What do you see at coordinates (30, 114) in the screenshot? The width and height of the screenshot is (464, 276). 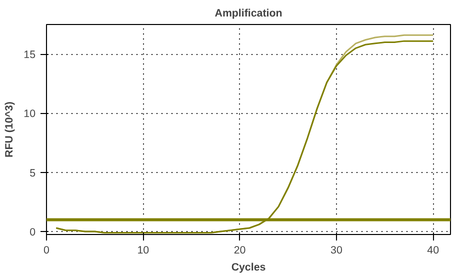 I see `y-tick-label: 10` at bounding box center [30, 114].